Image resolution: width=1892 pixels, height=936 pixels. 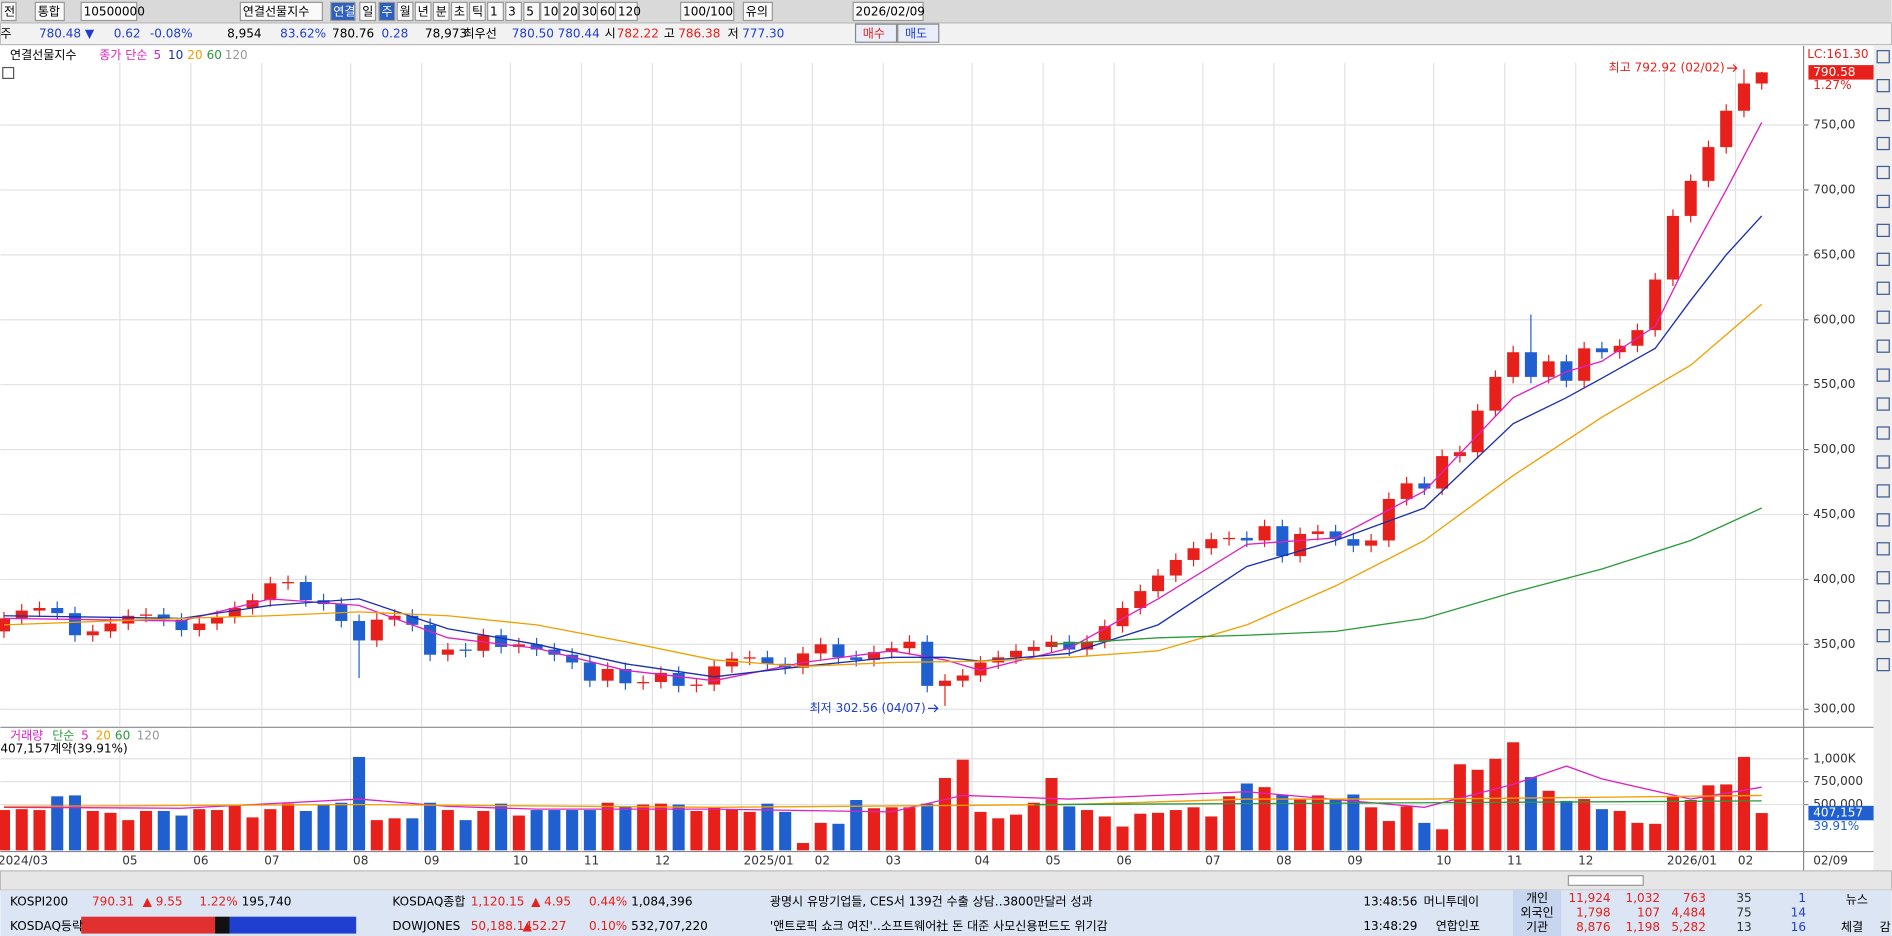 What do you see at coordinates (1834, 514) in the screenshot?
I see `y-tick-label: 450,00` at bounding box center [1834, 514].